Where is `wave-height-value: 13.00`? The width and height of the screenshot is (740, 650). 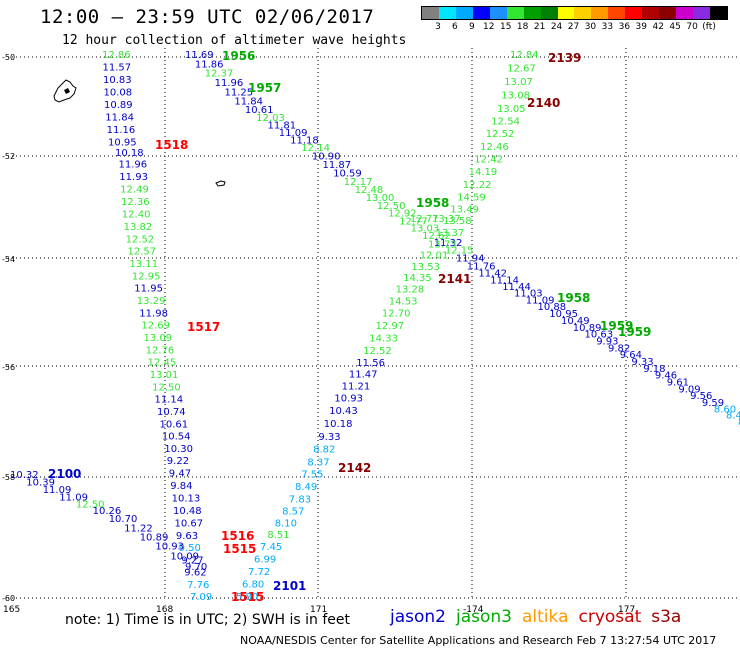 wave-height-value: 13.00 is located at coordinates (380, 198).